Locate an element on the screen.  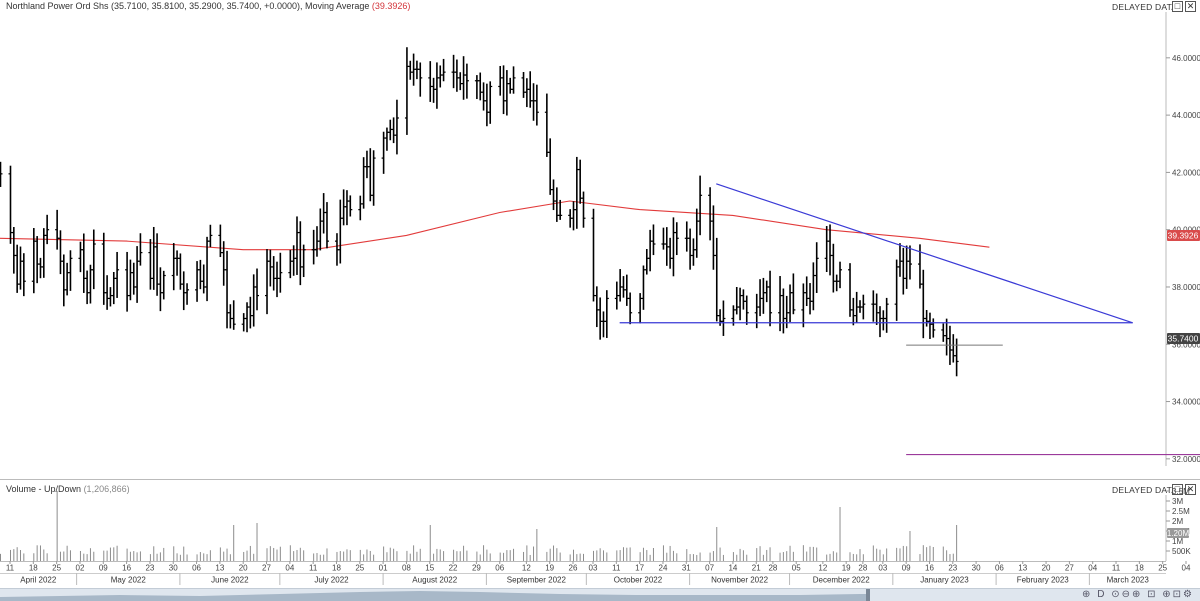
day-tick-label: 13 is located at coordinates (1022, 568).